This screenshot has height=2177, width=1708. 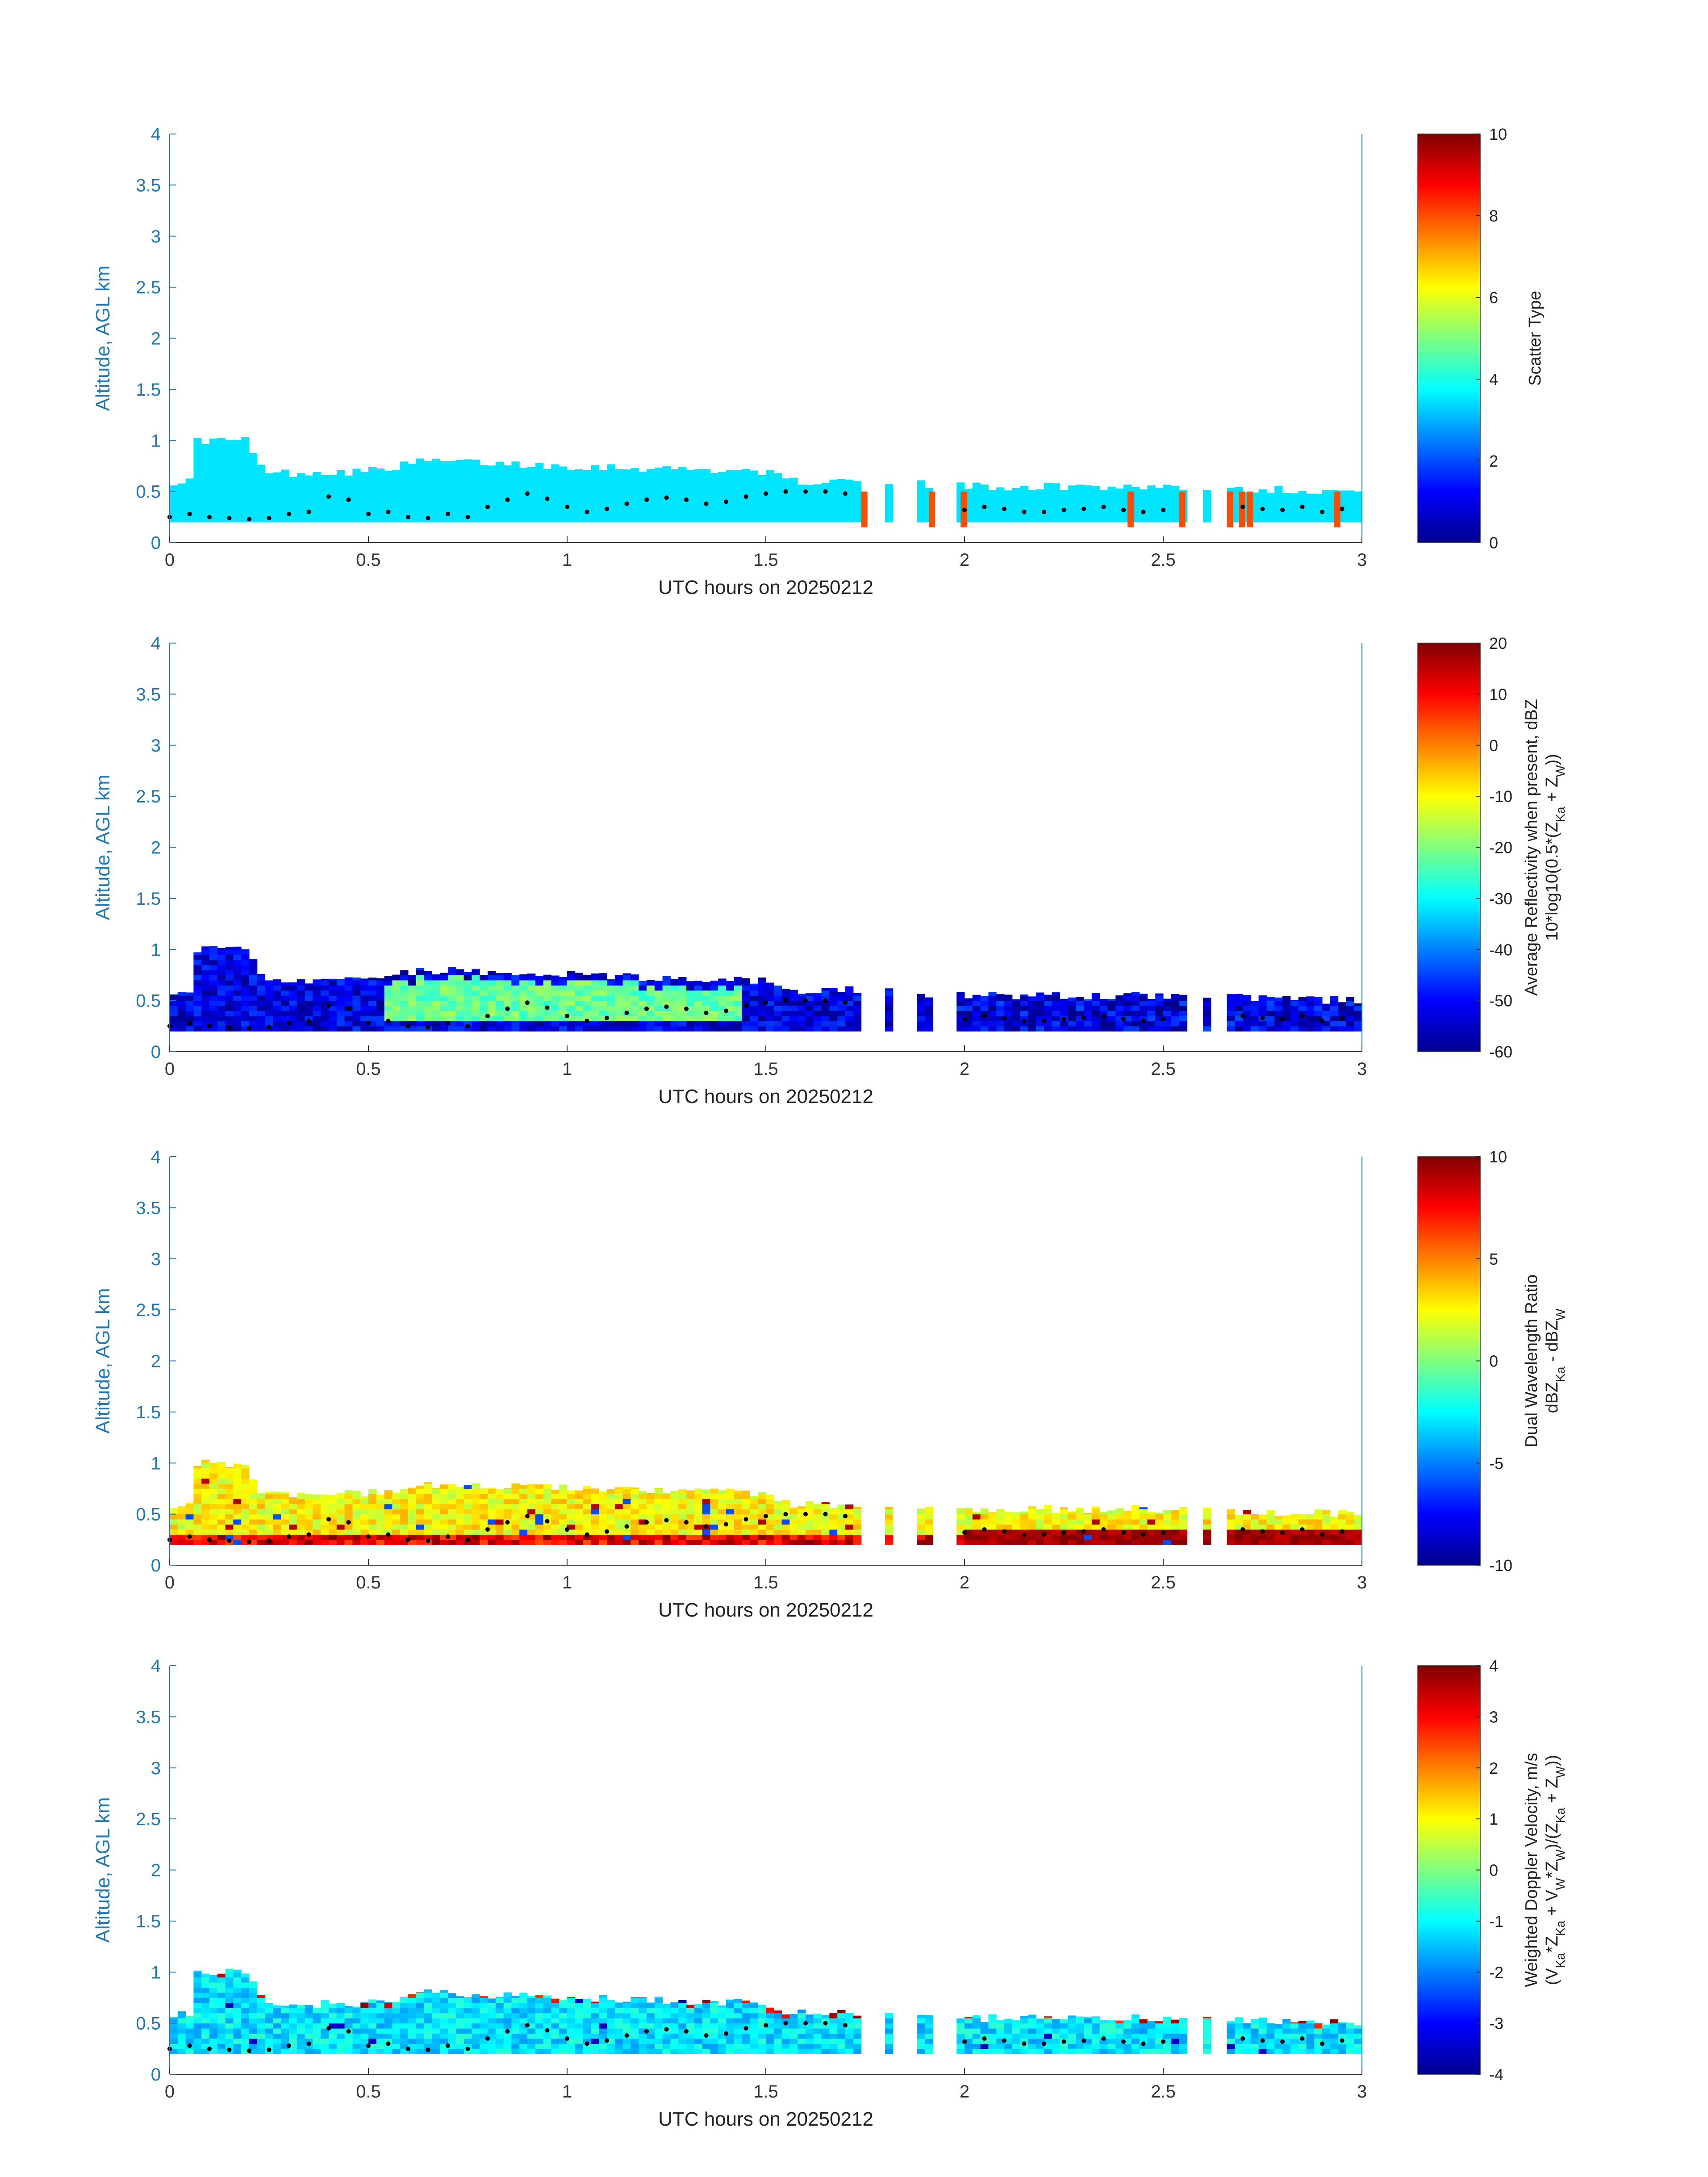 What do you see at coordinates (1500, 848) in the screenshot?
I see `colorbar-tick-label: -20` at bounding box center [1500, 848].